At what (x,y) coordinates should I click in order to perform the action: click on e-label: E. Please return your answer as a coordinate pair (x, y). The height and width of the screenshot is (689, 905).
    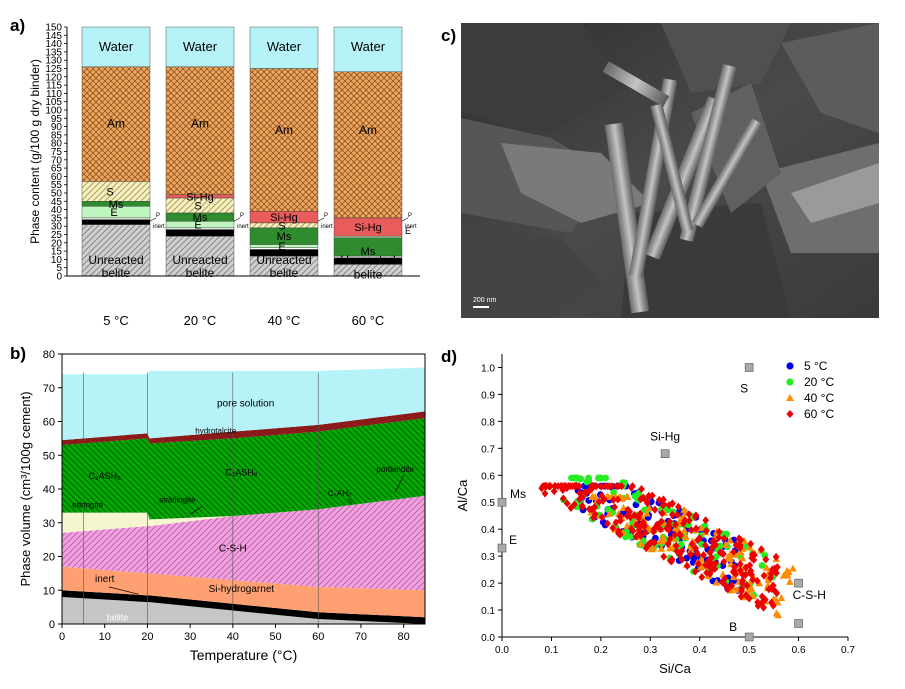
    Looking at the image, I should click on (113, 213).